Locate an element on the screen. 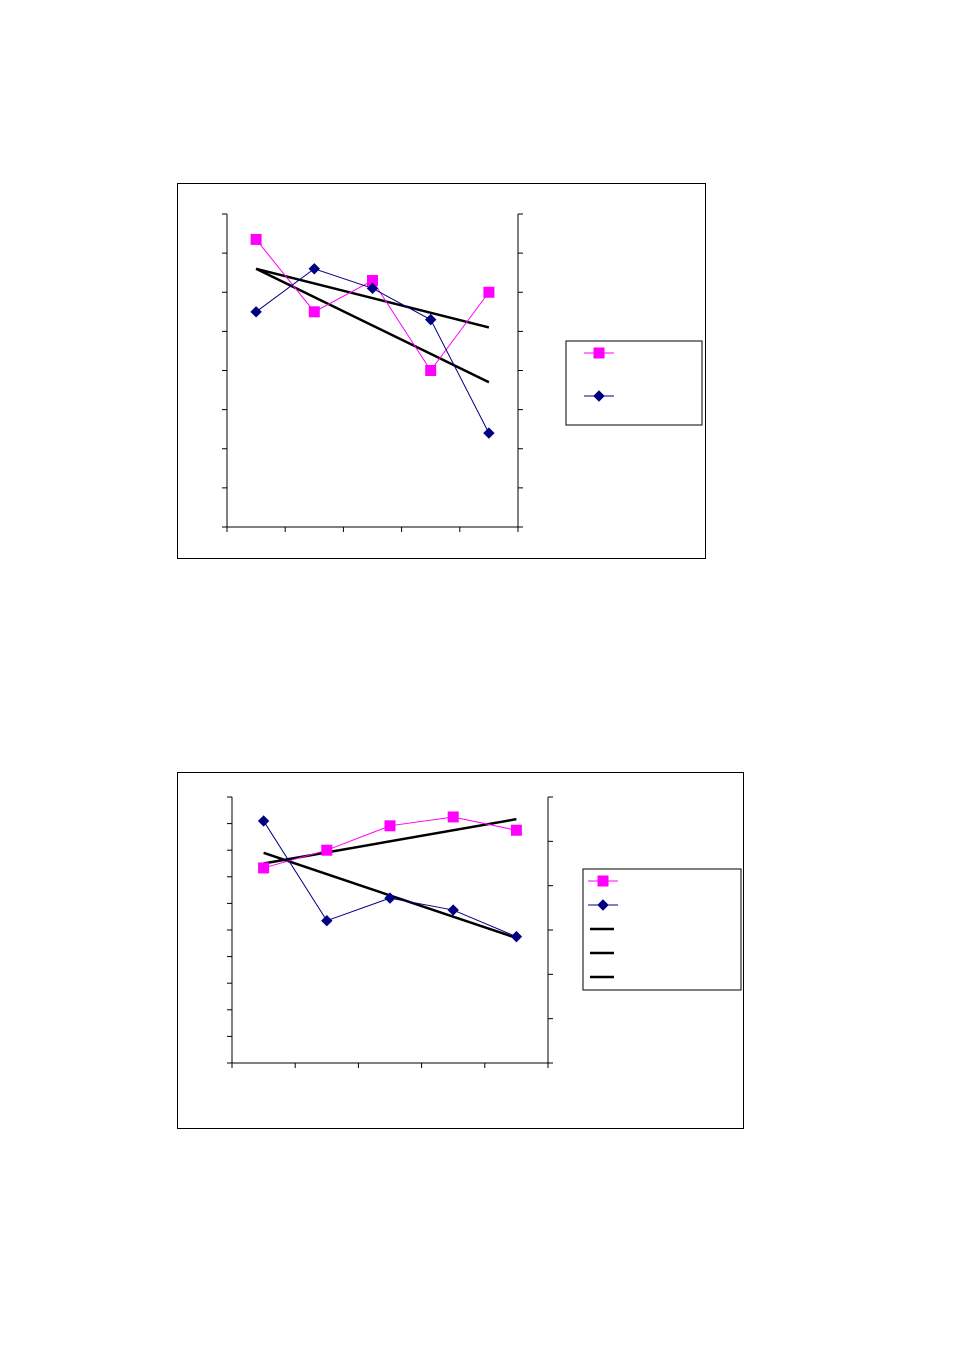 The image size is (954, 1350). chart-1-plot is located at coordinates (462, 372).